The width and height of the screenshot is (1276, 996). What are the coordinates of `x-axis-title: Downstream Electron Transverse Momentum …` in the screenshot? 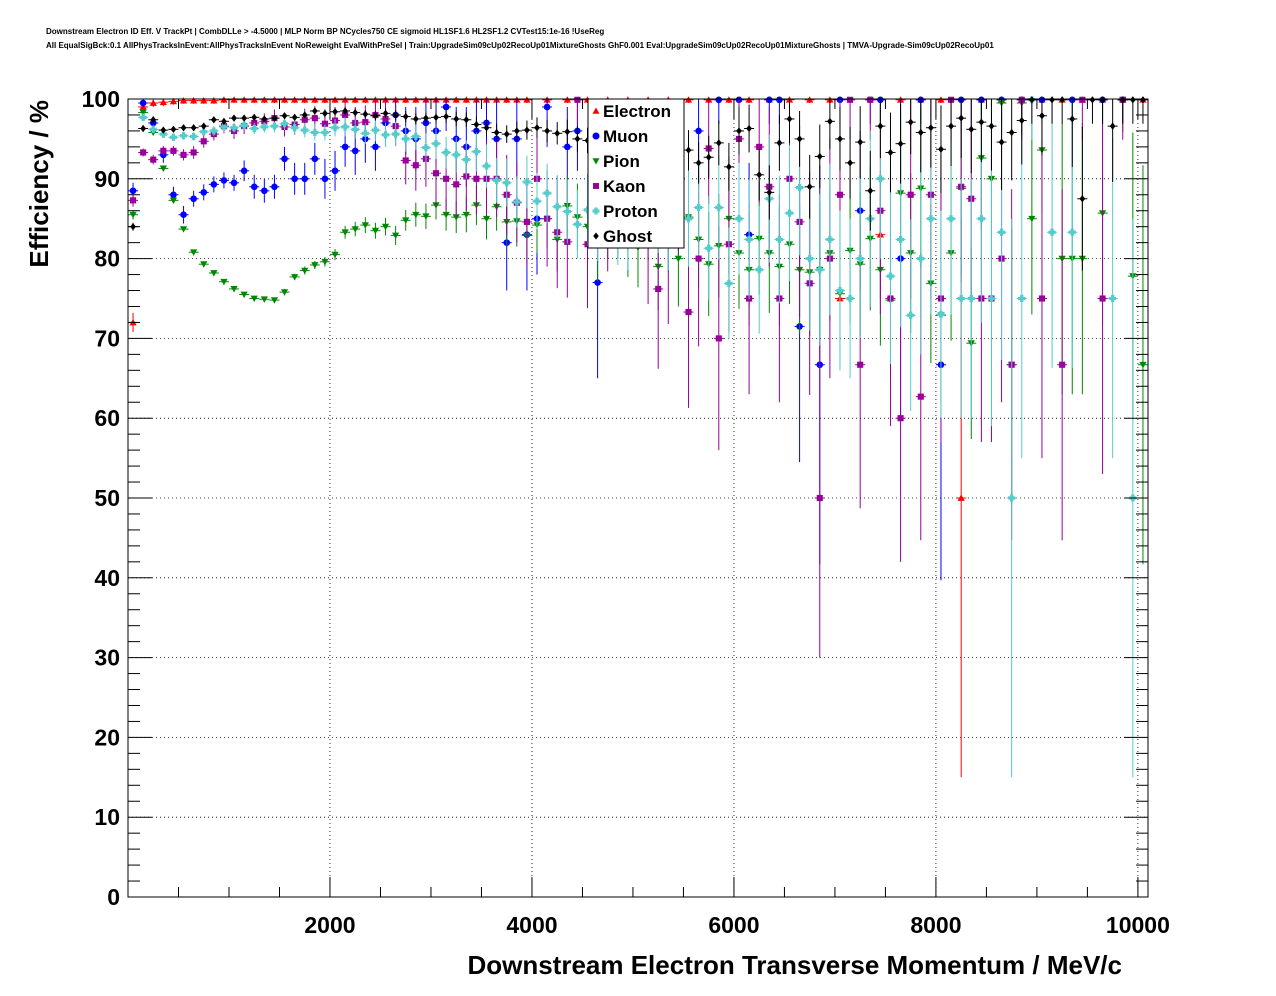 It's located at (794, 965).